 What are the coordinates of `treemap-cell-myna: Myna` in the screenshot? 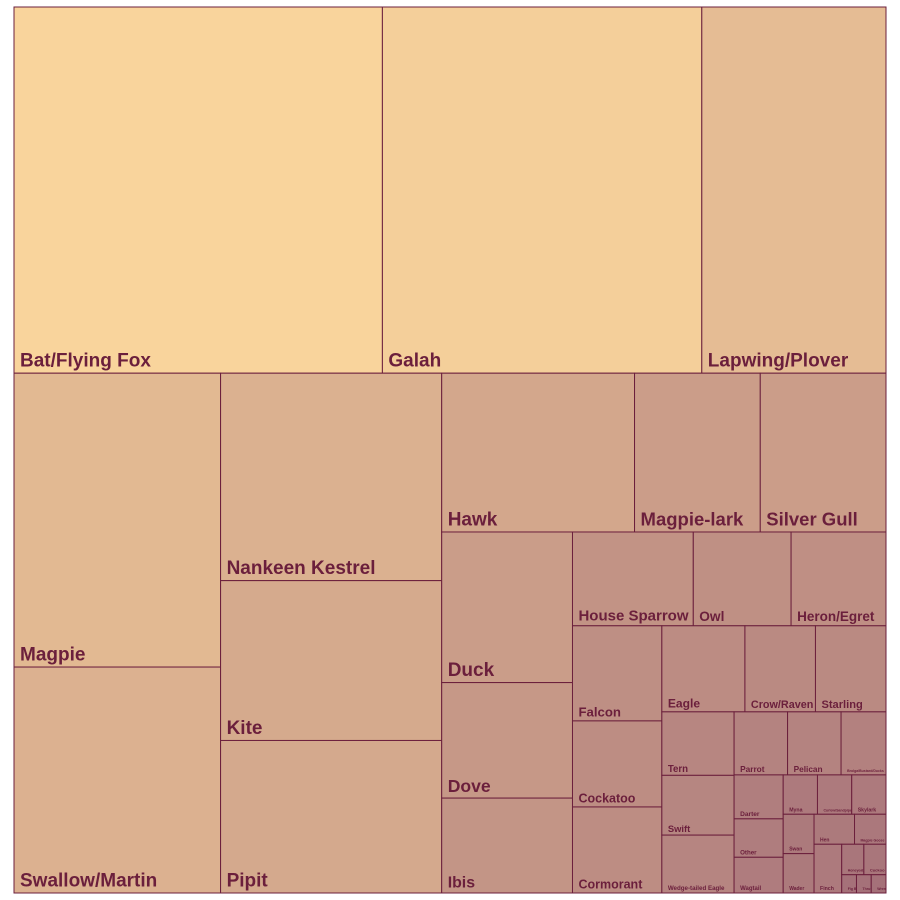 It's located at (800, 794).